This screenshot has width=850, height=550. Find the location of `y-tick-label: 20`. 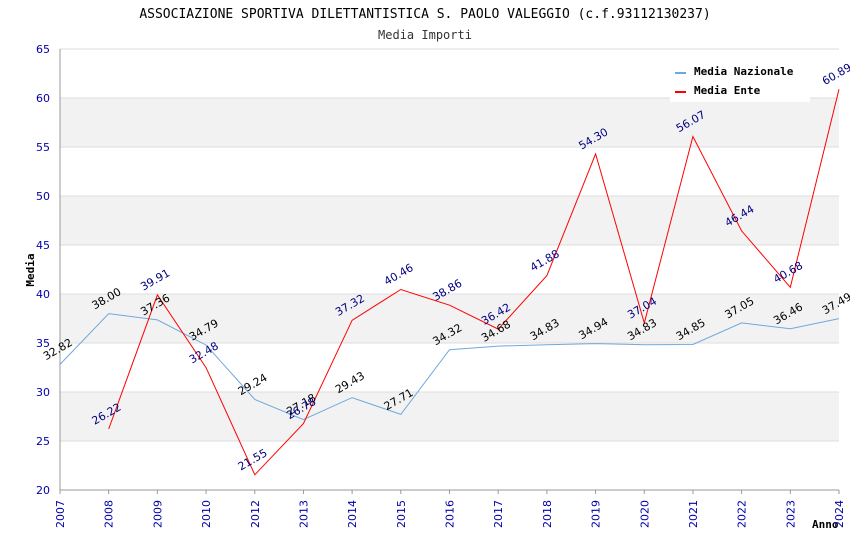

y-tick-label: 20 is located at coordinates (43, 490).